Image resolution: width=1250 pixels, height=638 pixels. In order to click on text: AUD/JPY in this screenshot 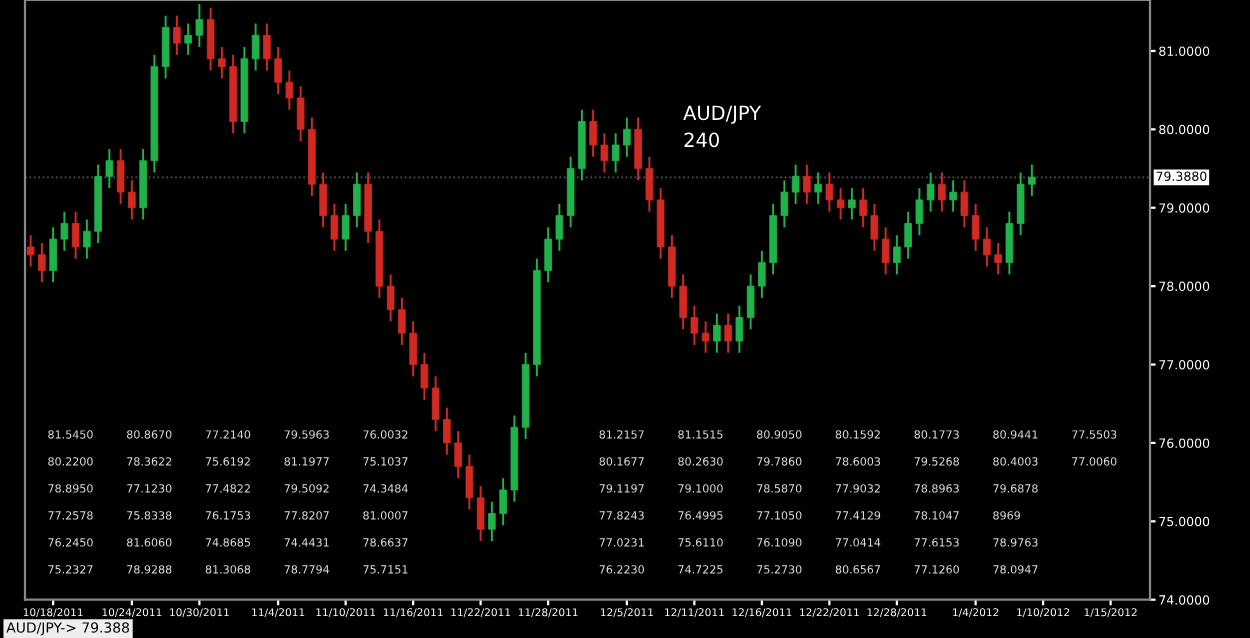, I will do `click(722, 114)`.